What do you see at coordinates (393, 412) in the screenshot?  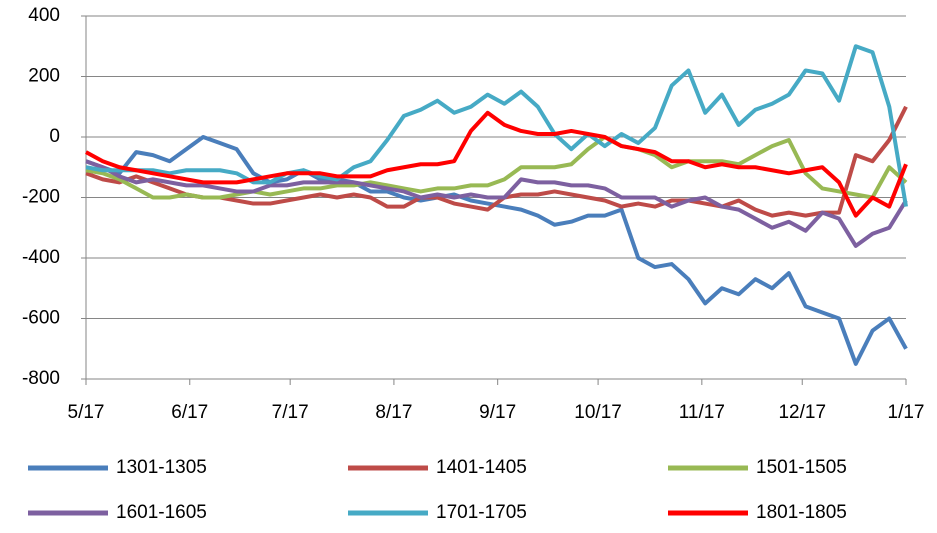 I see `x-tick-label: 8/17` at bounding box center [393, 412].